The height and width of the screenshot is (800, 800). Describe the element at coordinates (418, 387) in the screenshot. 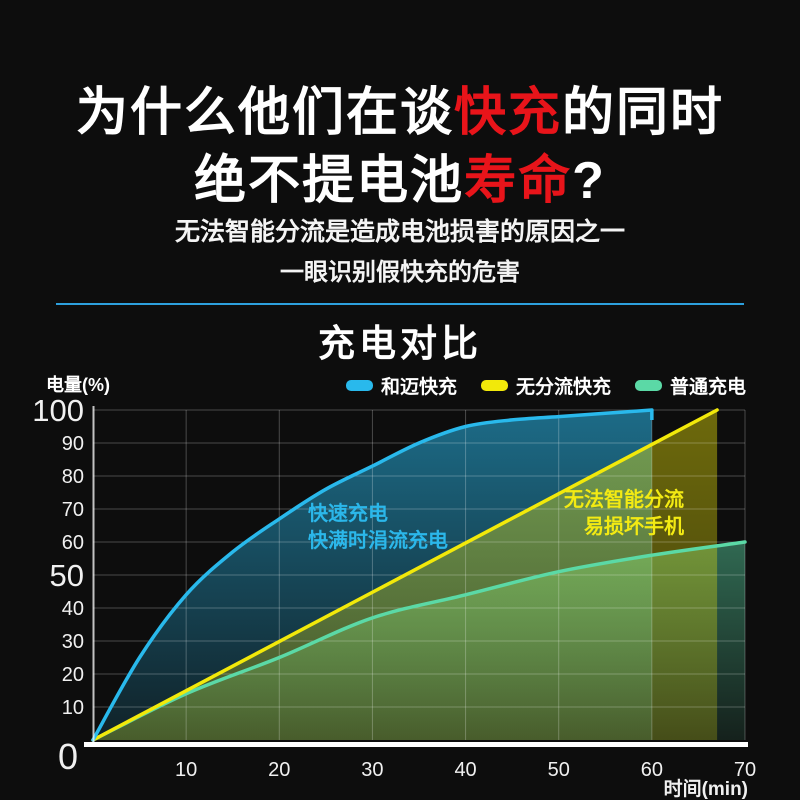

I see `legend-label: 和迈快充` at that location.